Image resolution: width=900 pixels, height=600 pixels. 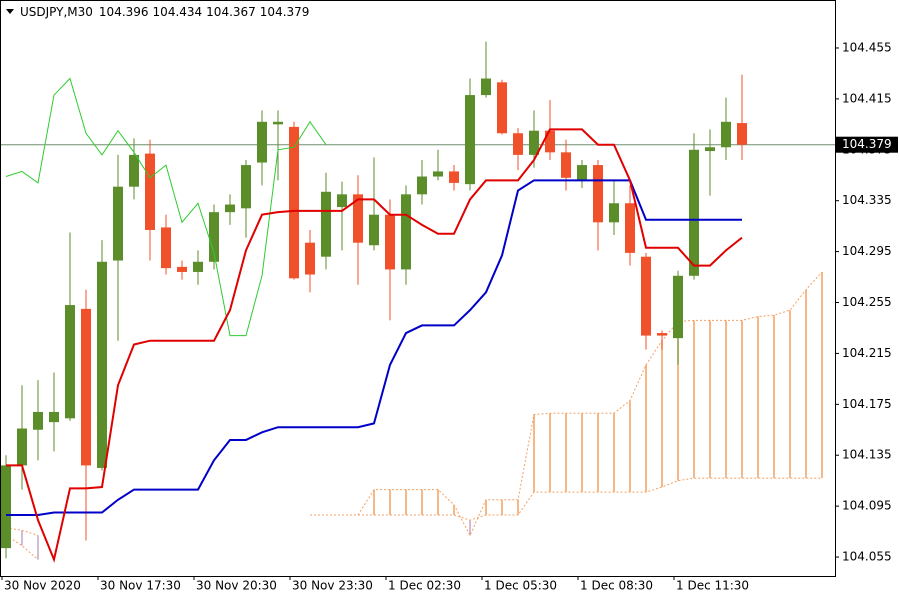 I want to click on menu-icon, so click(x=10, y=11).